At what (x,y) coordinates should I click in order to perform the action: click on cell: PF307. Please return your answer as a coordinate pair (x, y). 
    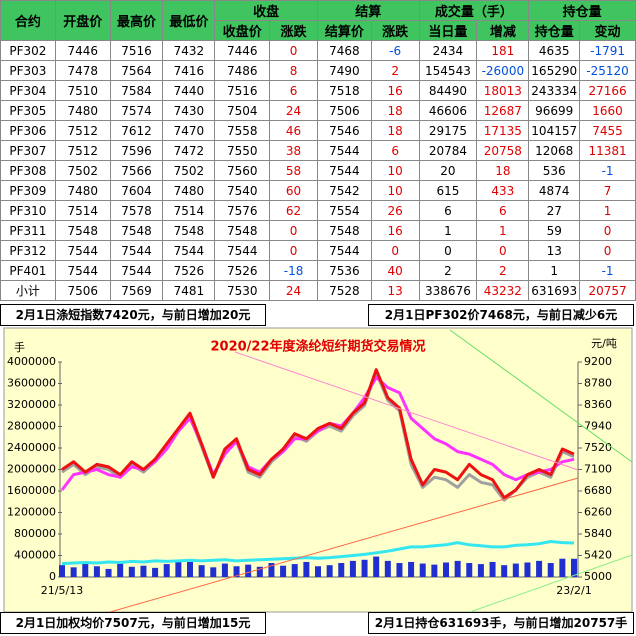
    Looking at the image, I should click on (28, 150).